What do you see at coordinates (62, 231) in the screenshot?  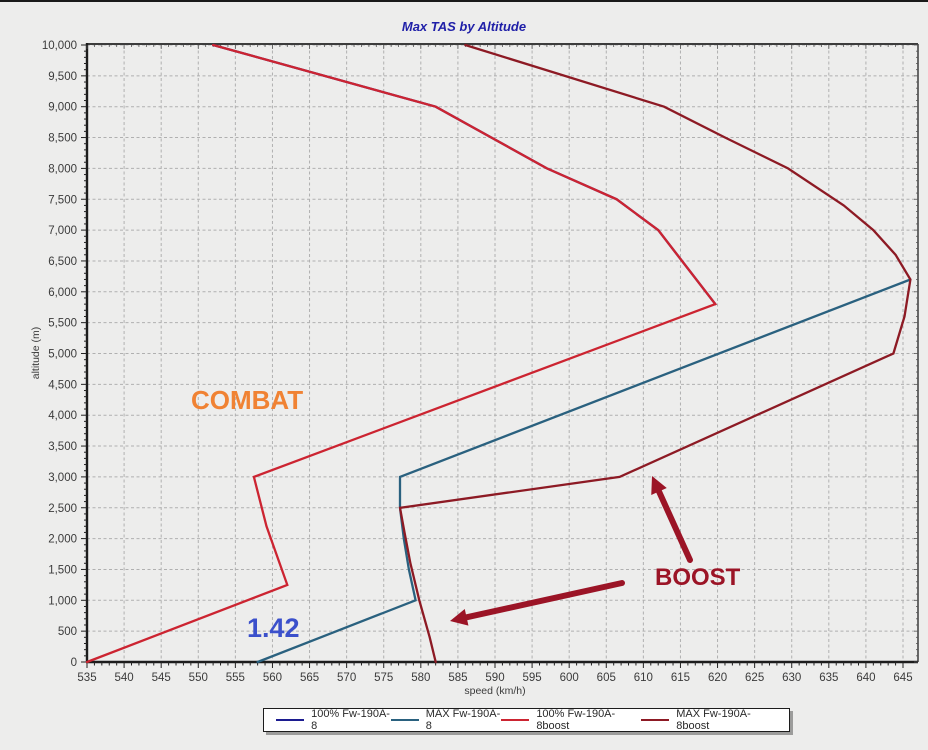 I see `y-tick-label: 7,000` at bounding box center [62, 231].